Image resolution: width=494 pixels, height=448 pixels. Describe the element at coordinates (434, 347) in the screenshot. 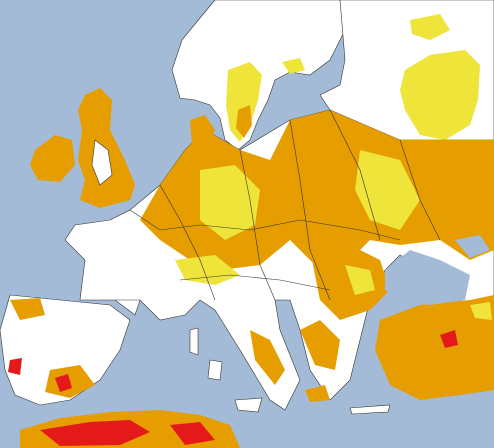

I see `turkey` at that location.